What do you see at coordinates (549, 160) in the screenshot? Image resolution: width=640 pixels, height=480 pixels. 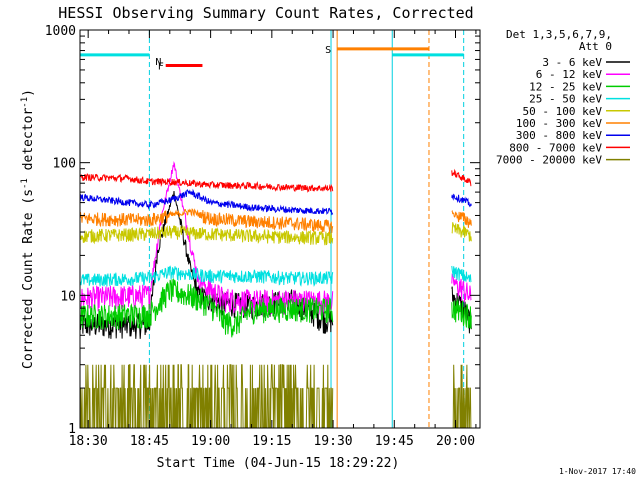 I see `legend-label: 7000 - 20000 keV` at bounding box center [549, 160].